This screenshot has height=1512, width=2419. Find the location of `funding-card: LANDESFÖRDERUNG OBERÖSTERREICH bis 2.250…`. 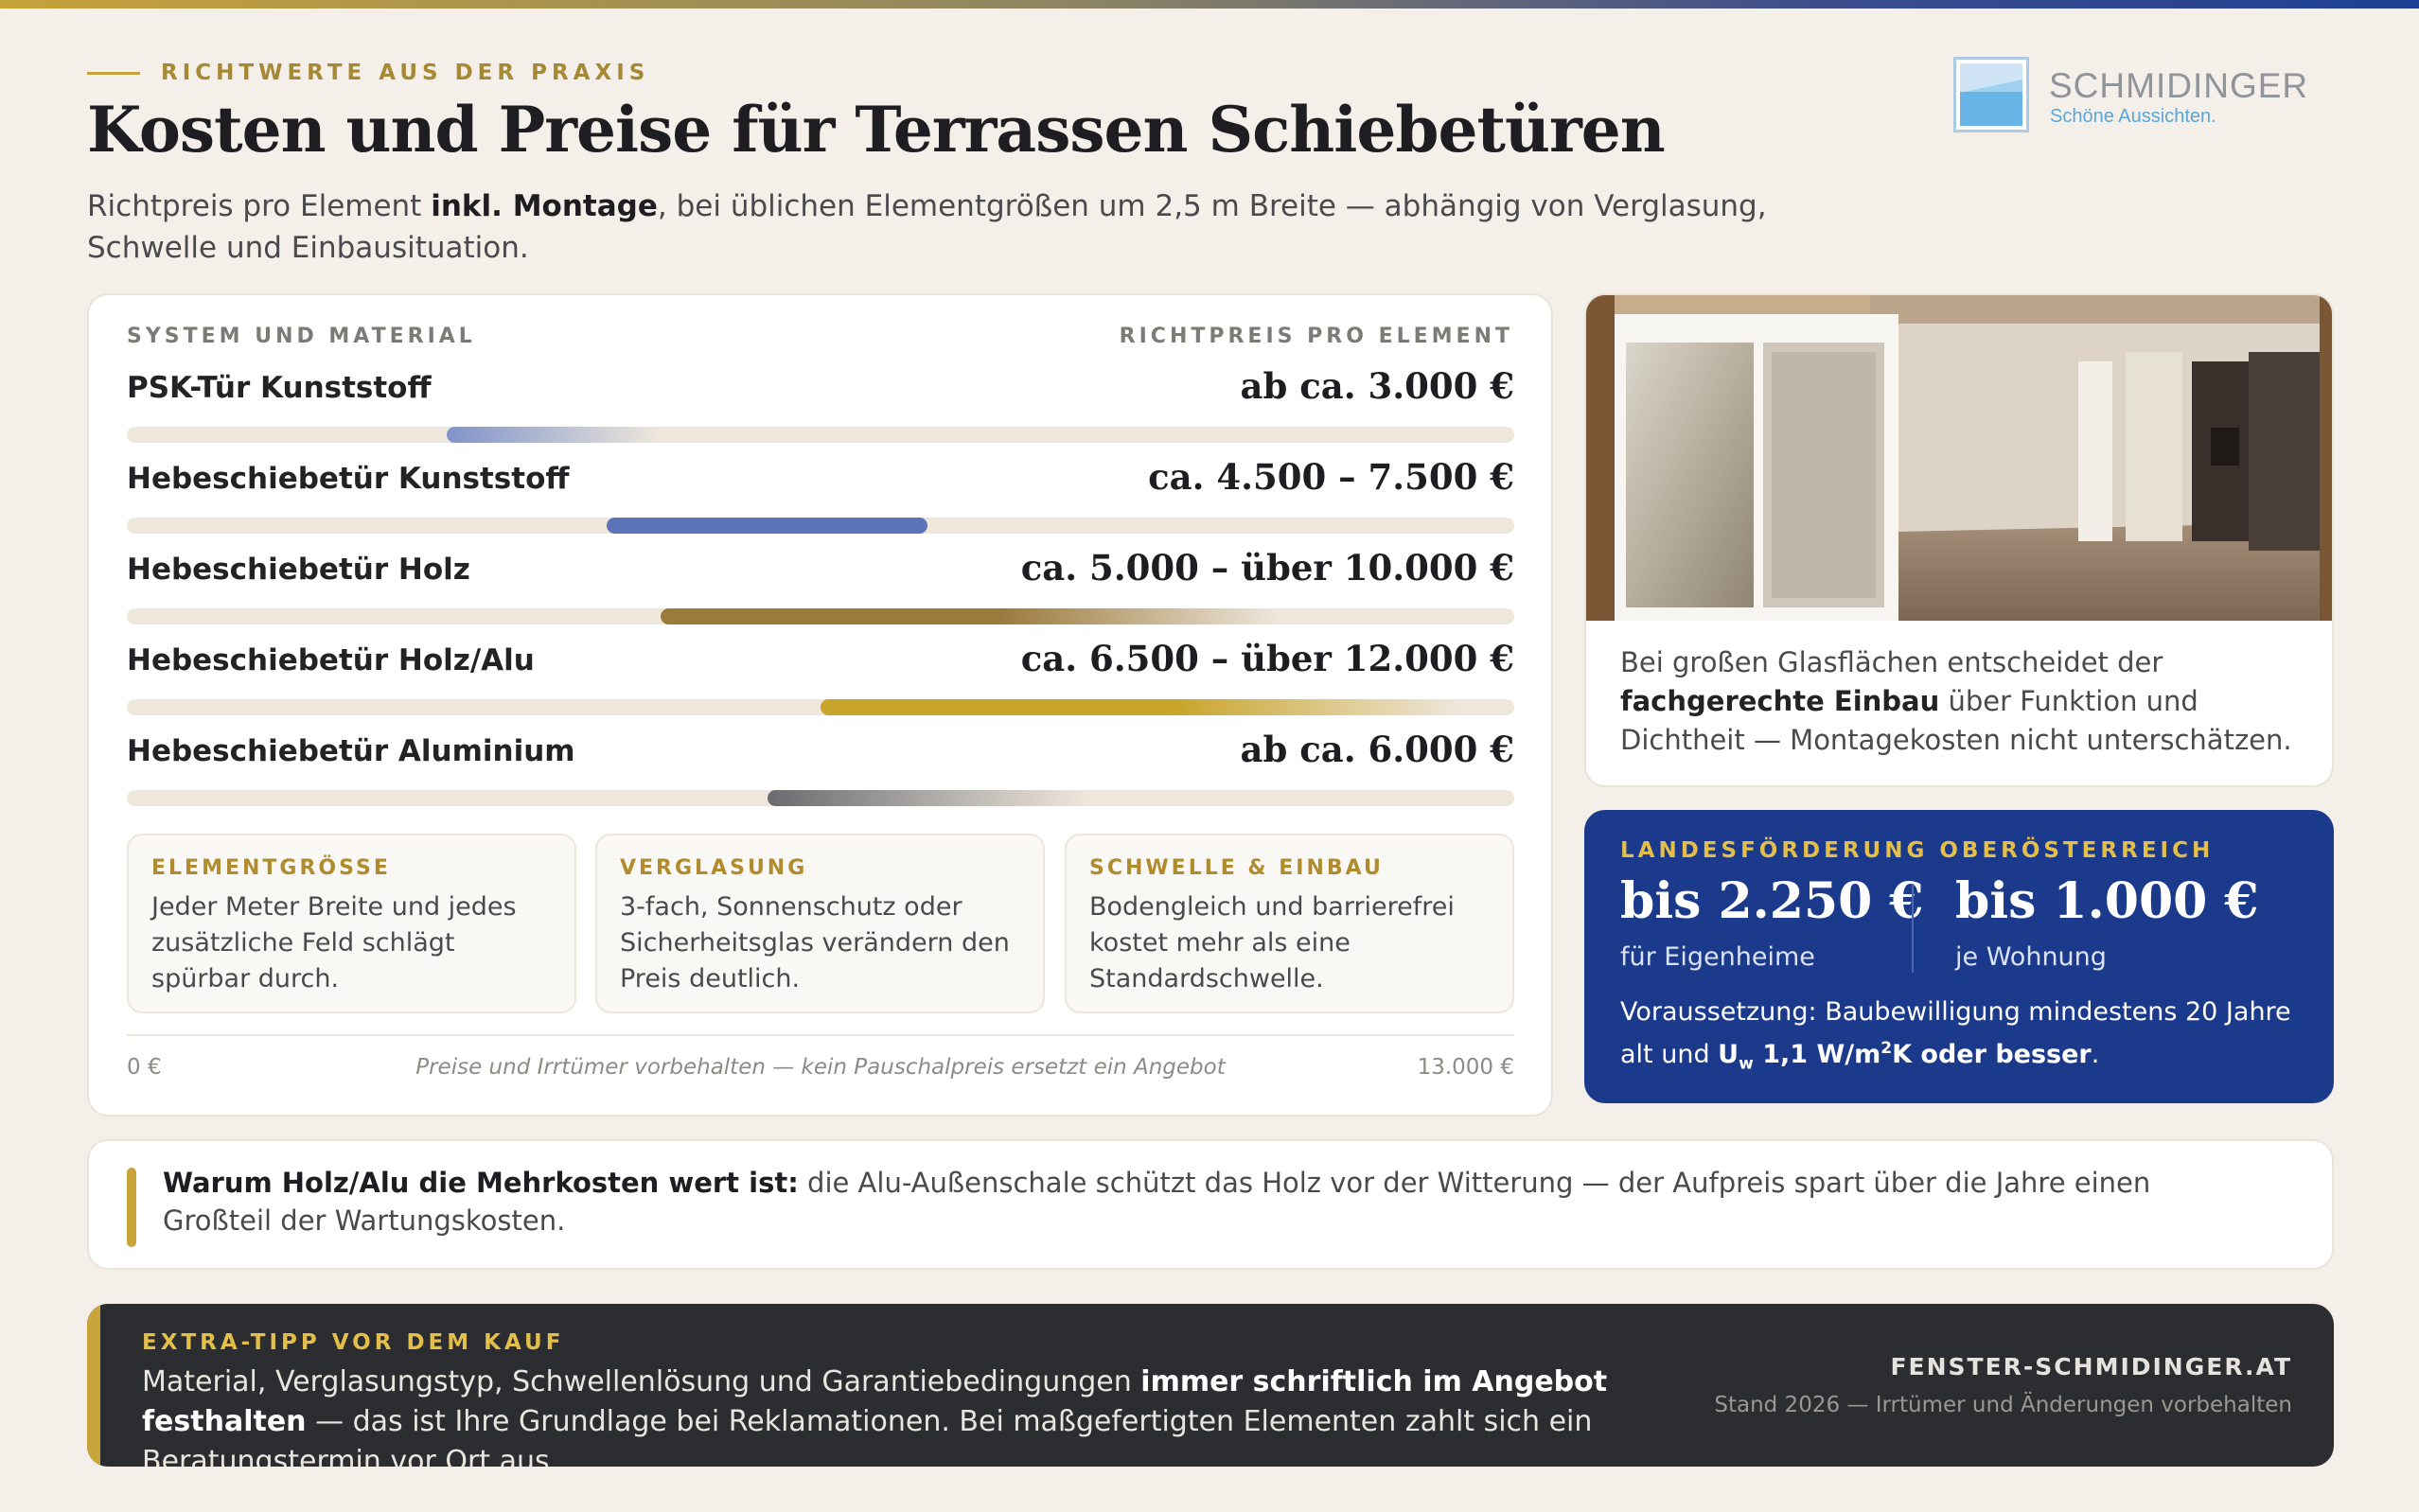

funding-card: LANDESFÖRDERUNG OBERÖSTERREICH bis 2.250… is located at coordinates (1959, 957).